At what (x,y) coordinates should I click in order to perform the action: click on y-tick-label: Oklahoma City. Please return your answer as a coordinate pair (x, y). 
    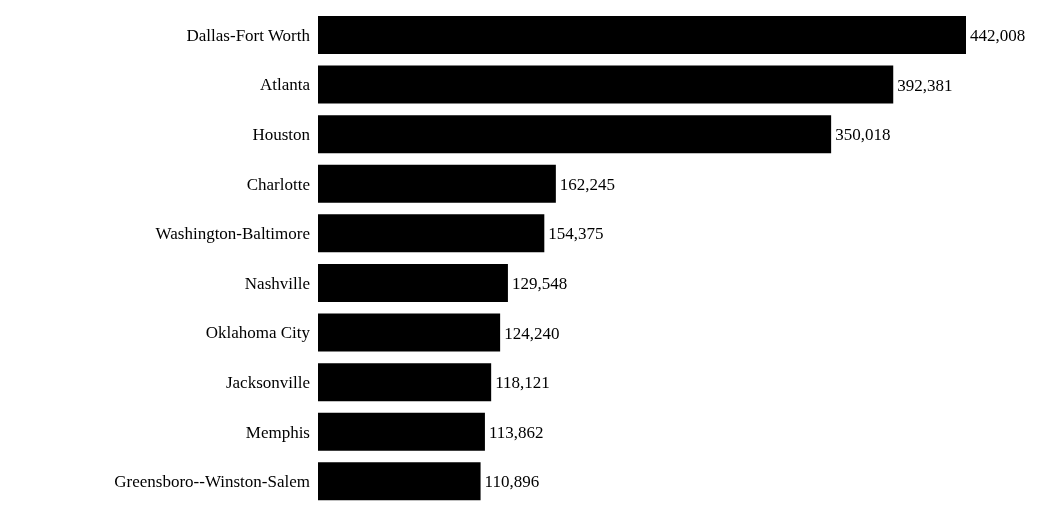
    Looking at the image, I should click on (258, 333).